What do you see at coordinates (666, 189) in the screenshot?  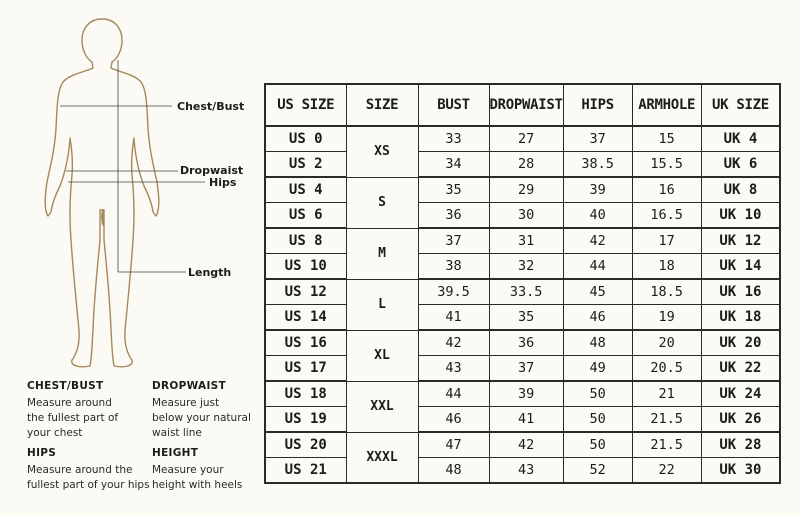 I see `armhole-cell: 16` at bounding box center [666, 189].